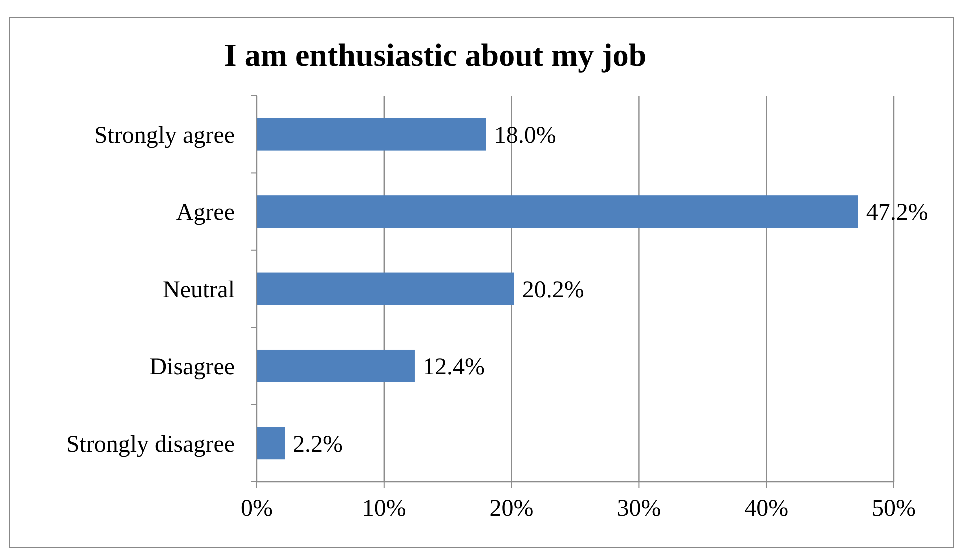  I want to click on y-tick-label: Strongly disagree, so click(150, 445).